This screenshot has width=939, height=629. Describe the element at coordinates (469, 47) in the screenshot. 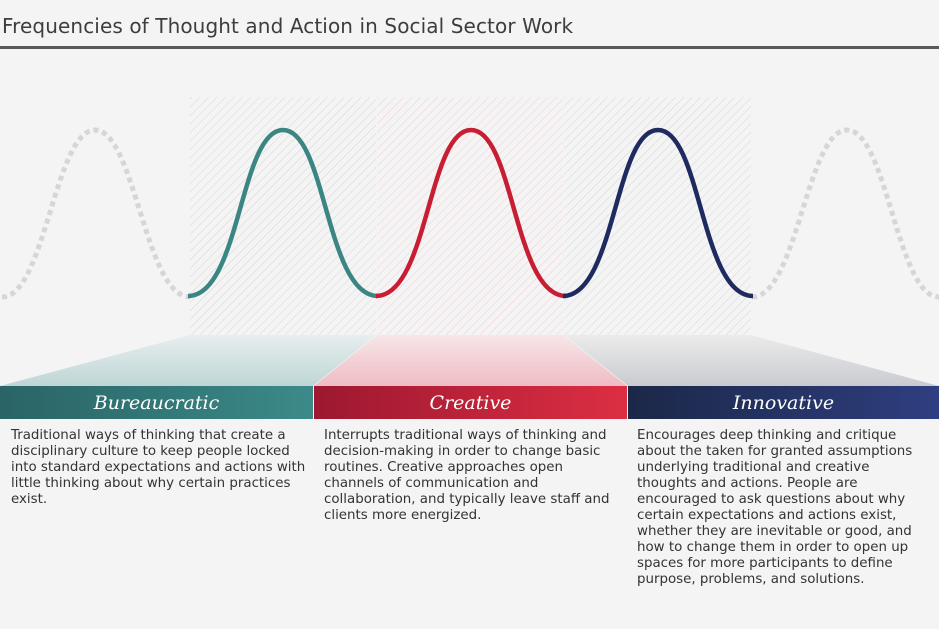

I see `title-divider` at that location.